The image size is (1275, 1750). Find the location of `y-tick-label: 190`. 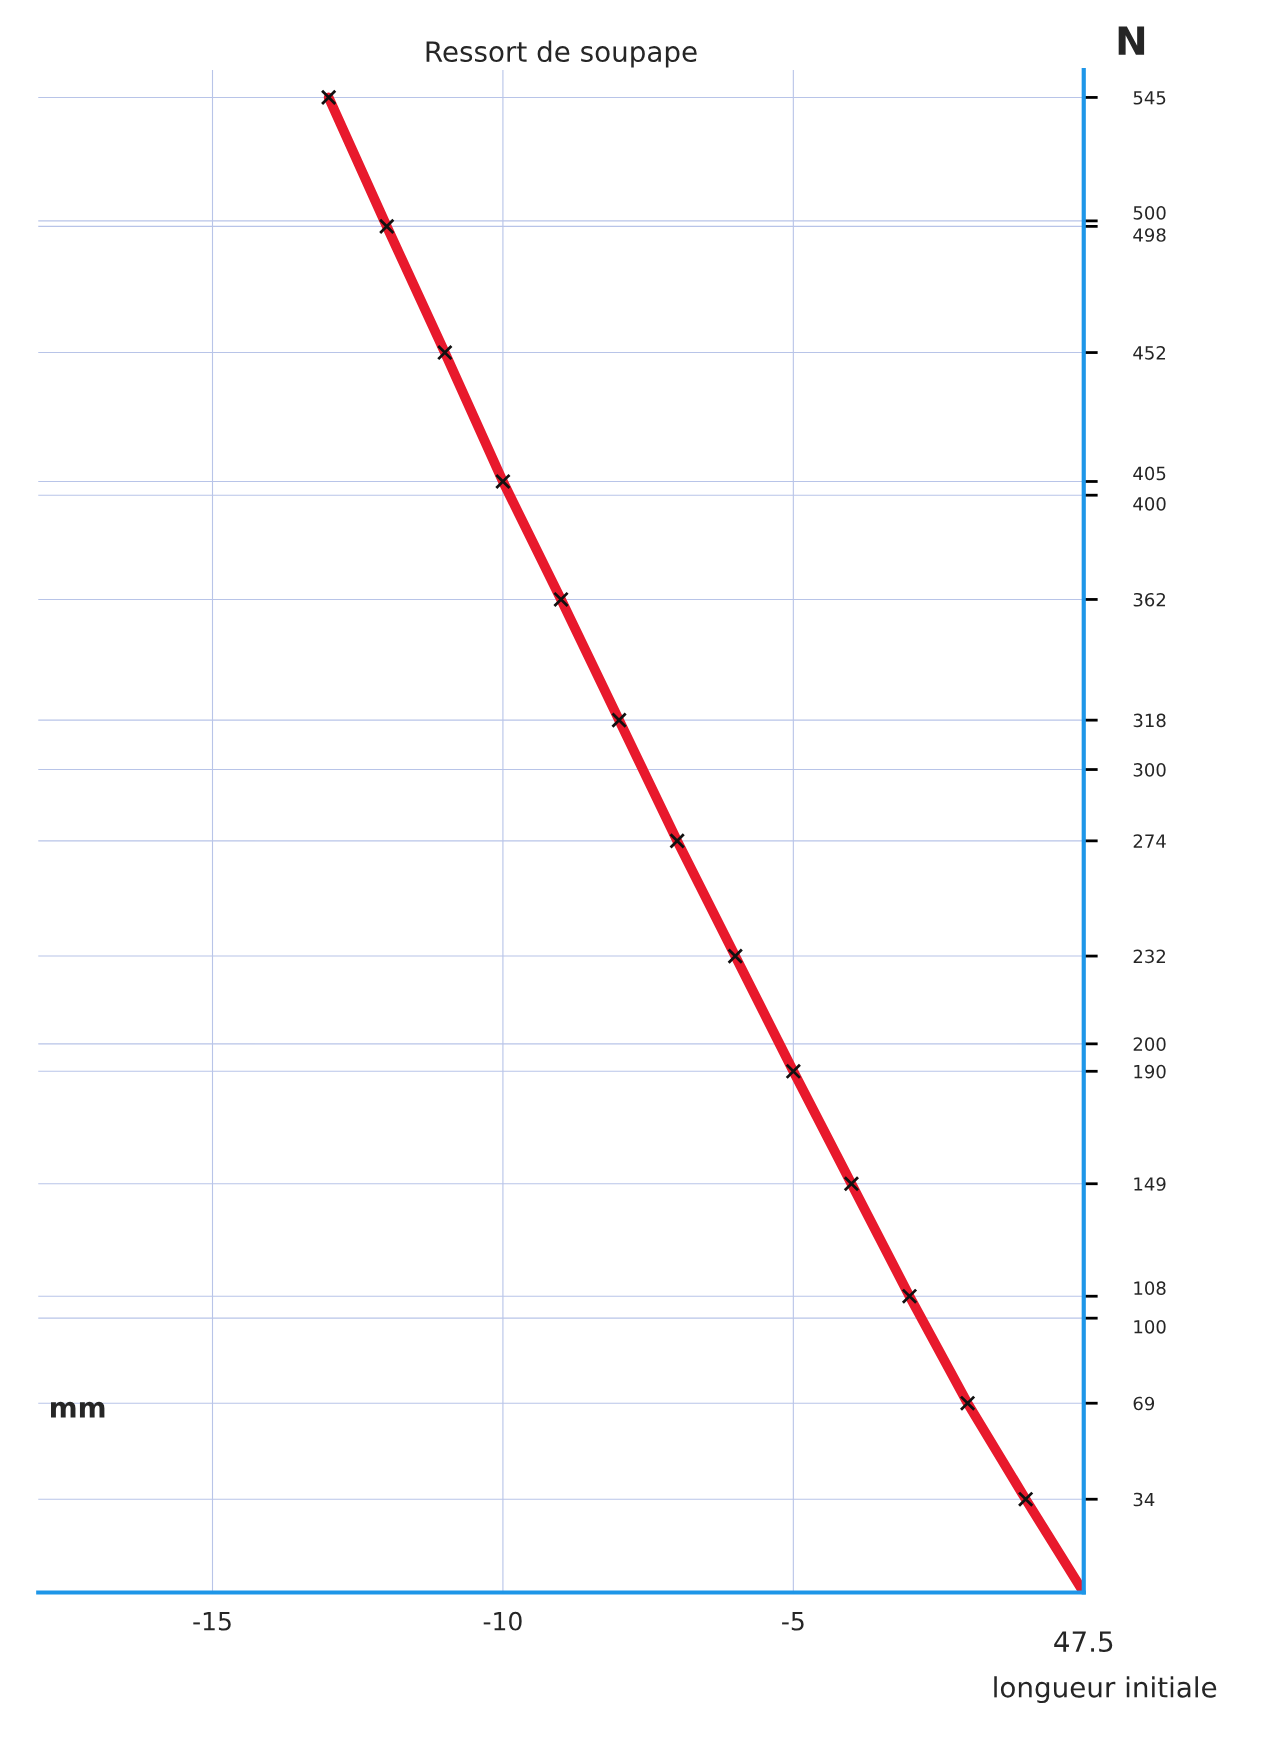

y-tick-label: 190 is located at coordinates (1150, 1071).